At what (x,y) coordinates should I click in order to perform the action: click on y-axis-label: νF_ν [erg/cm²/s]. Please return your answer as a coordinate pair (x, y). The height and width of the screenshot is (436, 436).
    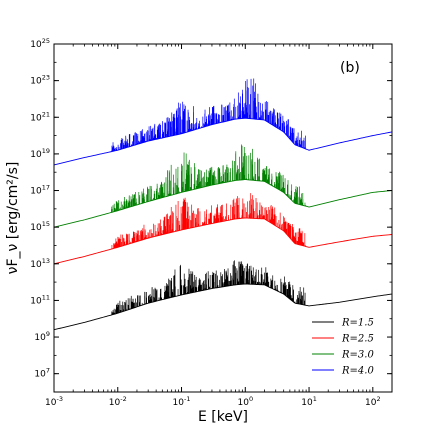
    Looking at the image, I should click on (13, 218).